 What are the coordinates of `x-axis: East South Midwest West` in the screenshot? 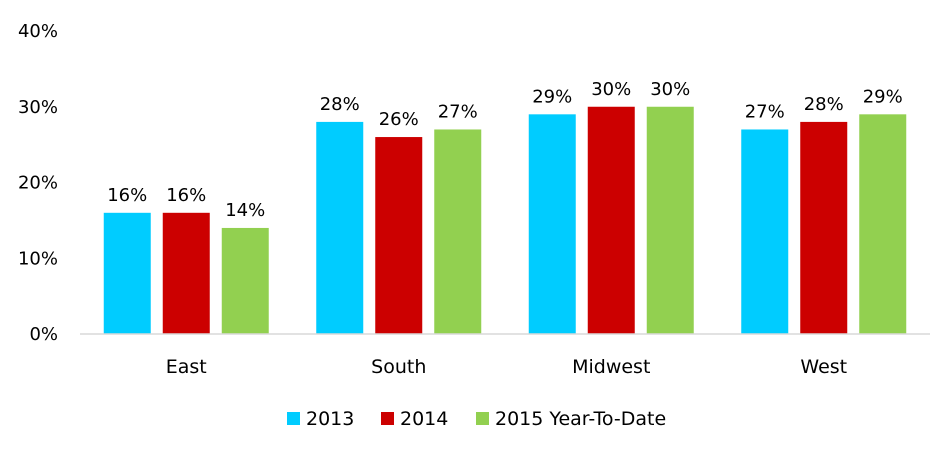 It's located at (505, 355).